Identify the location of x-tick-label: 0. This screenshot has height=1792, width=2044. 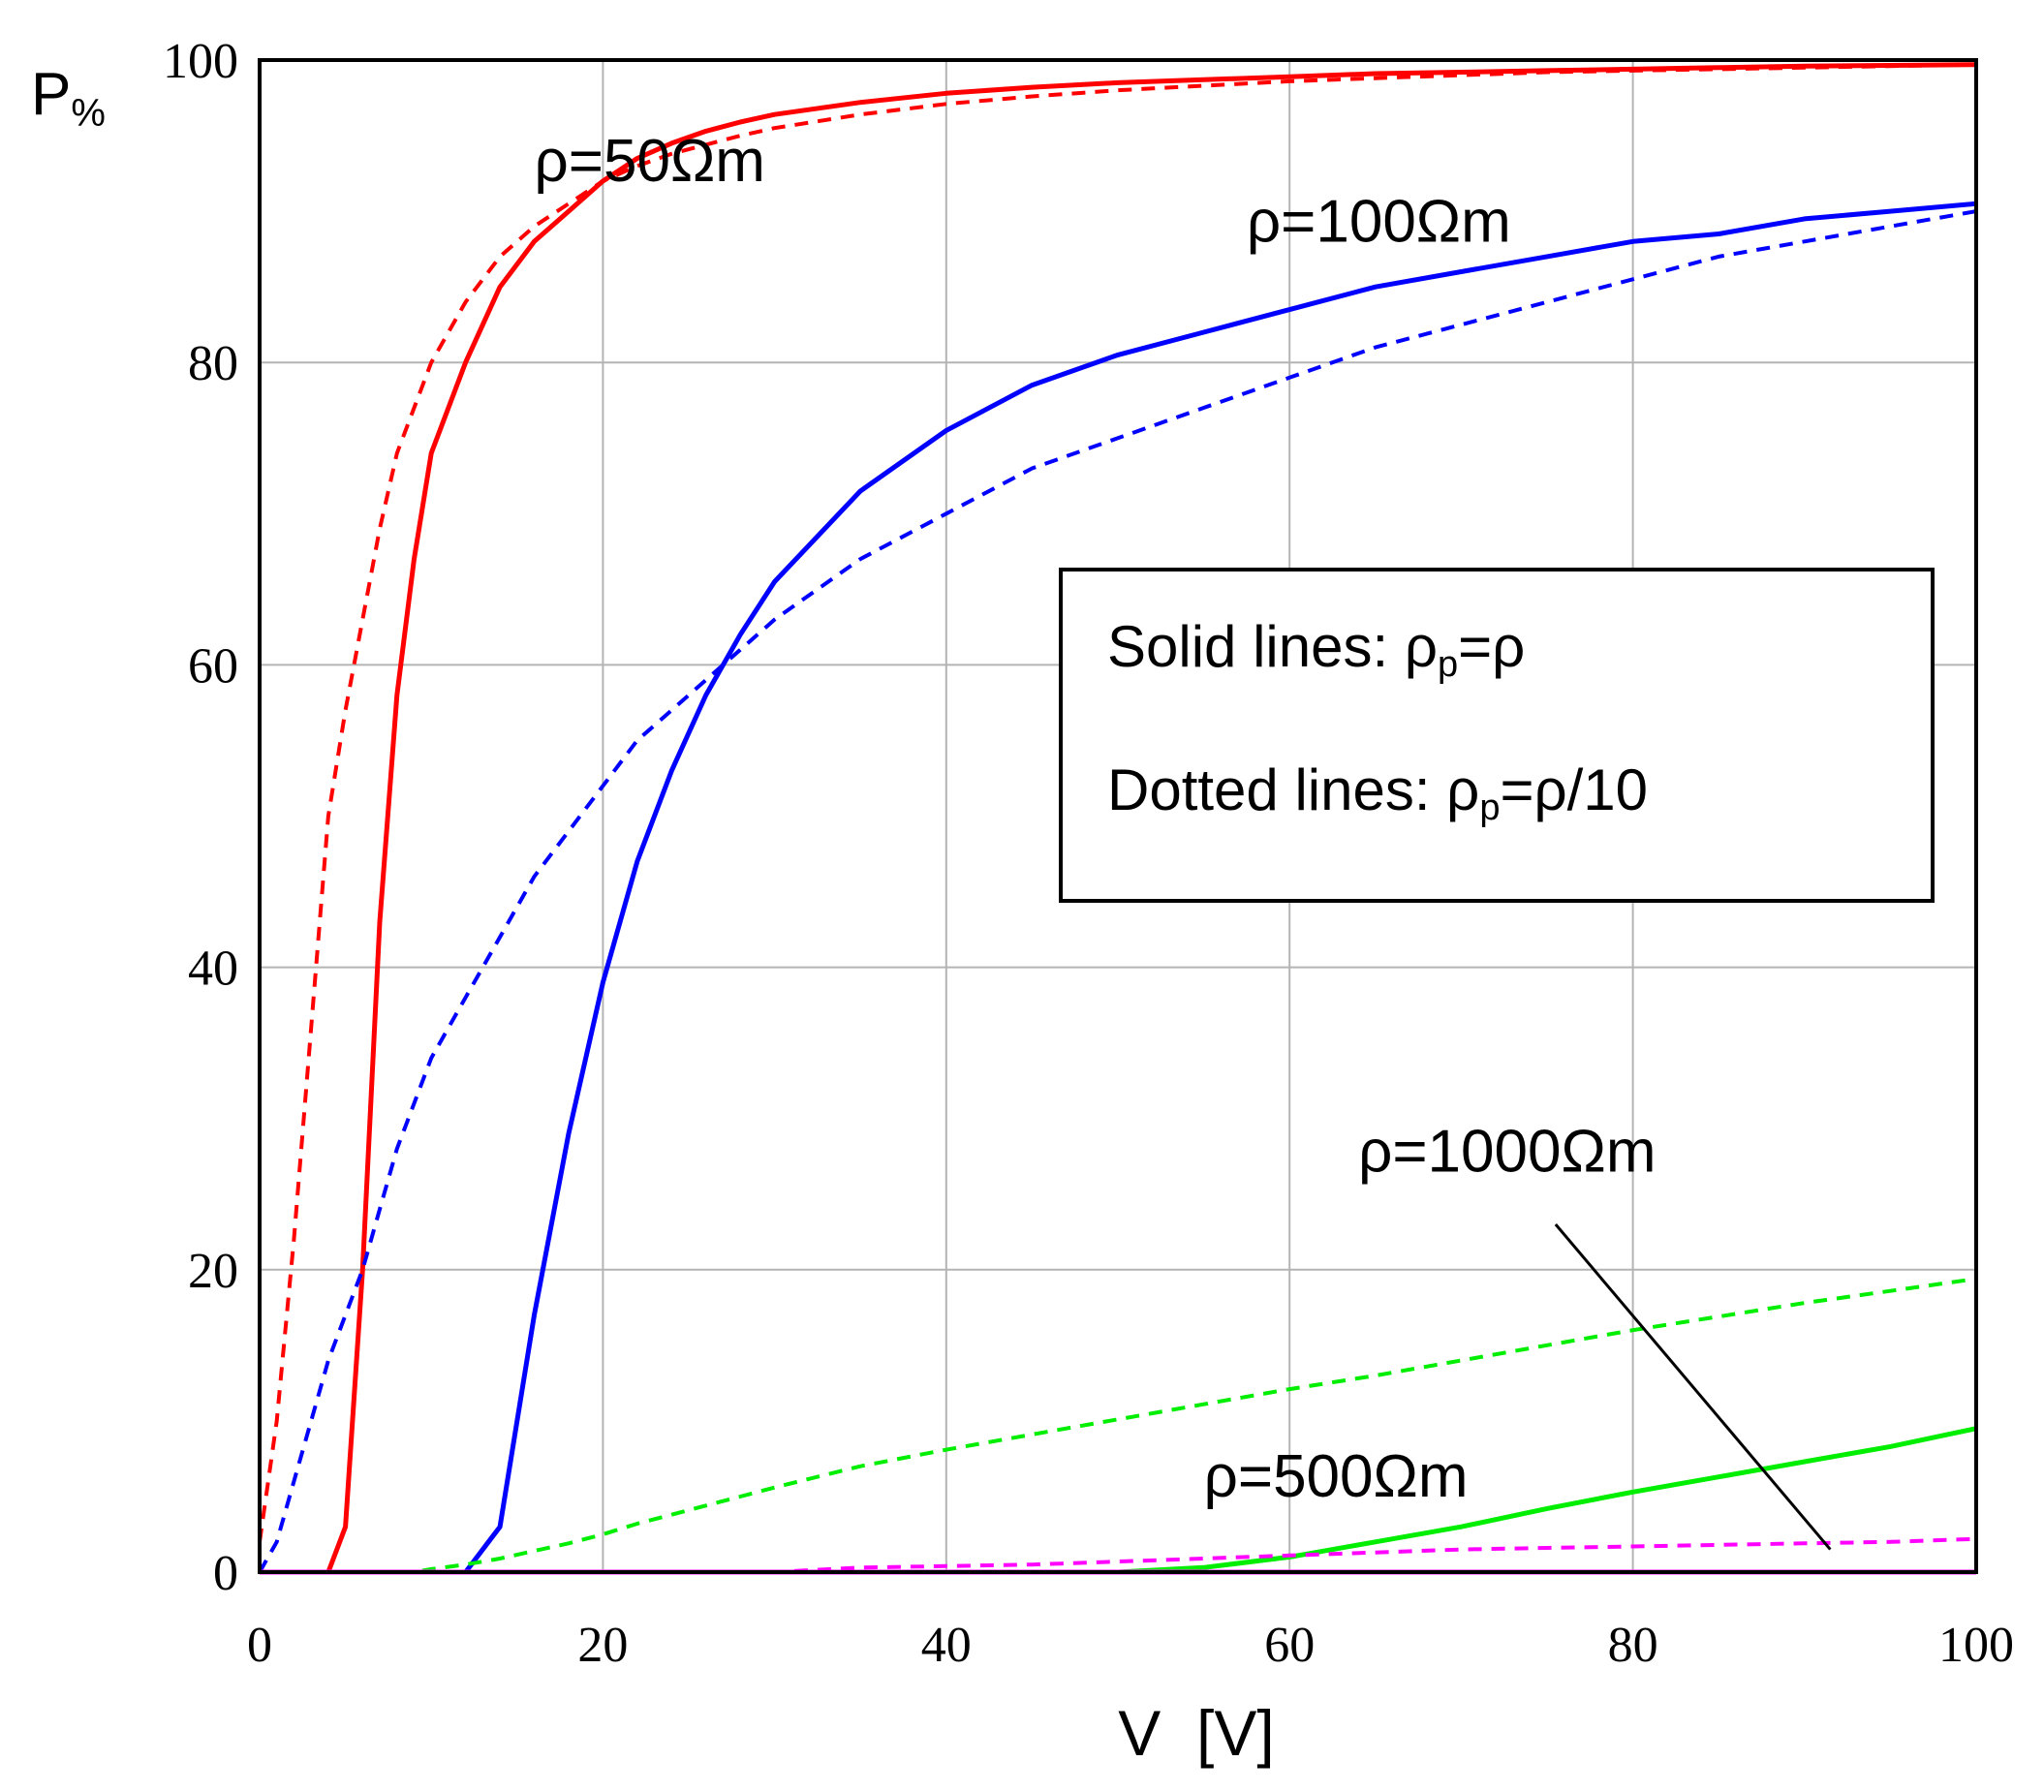
(259, 1645).